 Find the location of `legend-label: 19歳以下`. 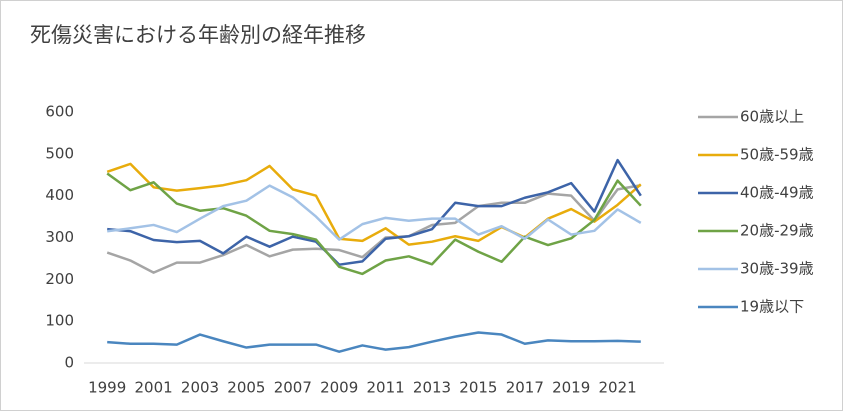

legend-label: 19歳以下 is located at coordinates (772, 307).